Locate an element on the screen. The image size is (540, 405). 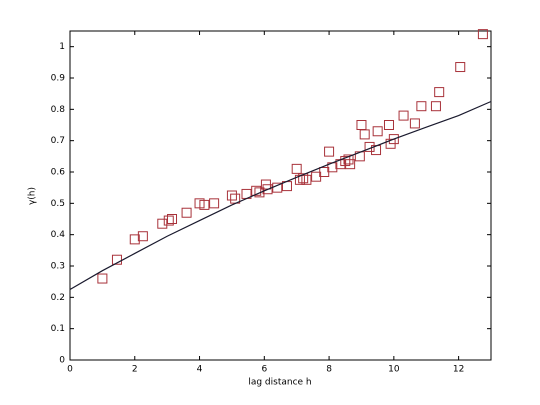
y-tick-label: 0.1 is located at coordinates (58, 329).